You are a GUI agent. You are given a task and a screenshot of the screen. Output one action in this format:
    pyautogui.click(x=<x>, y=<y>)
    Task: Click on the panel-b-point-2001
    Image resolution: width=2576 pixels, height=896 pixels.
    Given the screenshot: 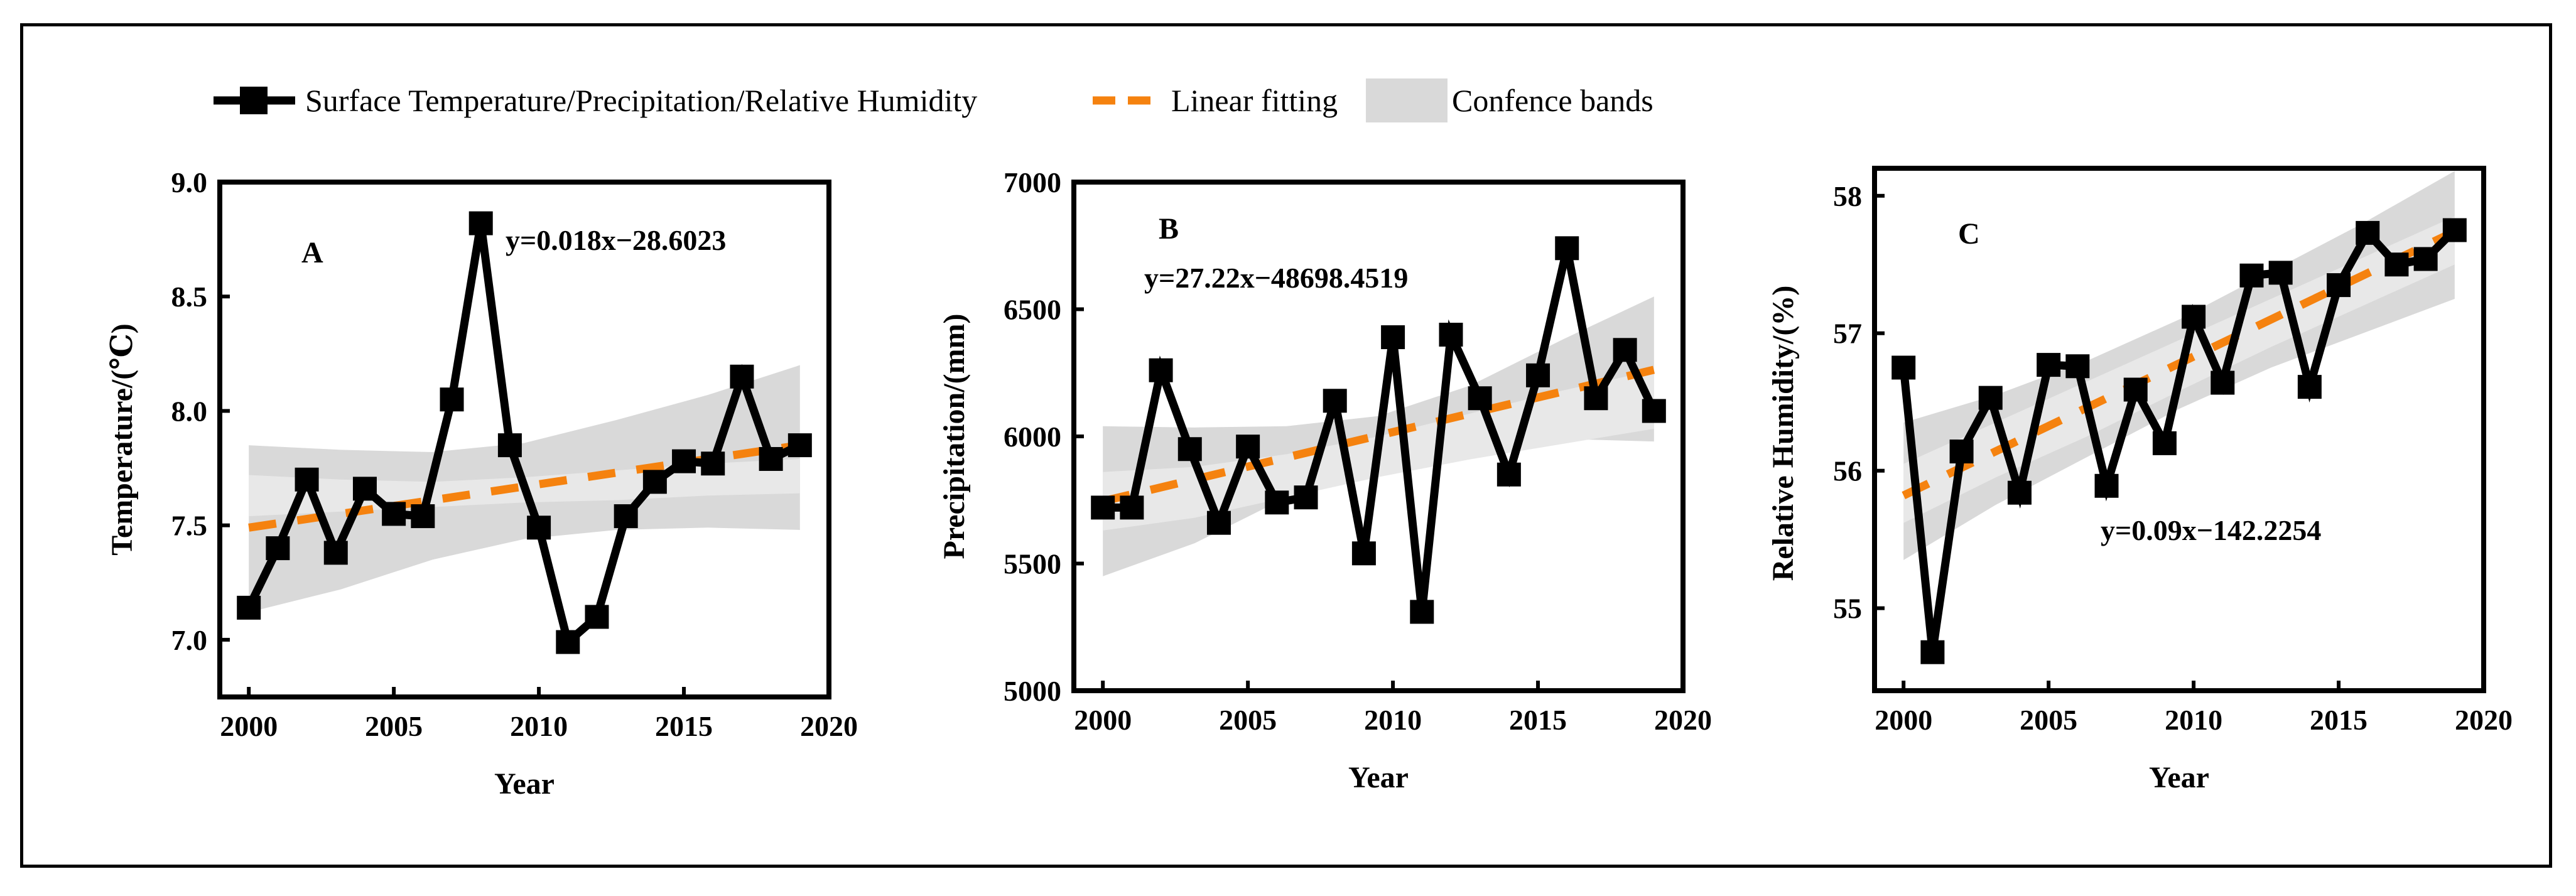 What is the action you would take?
    pyautogui.click(x=1132, y=507)
    